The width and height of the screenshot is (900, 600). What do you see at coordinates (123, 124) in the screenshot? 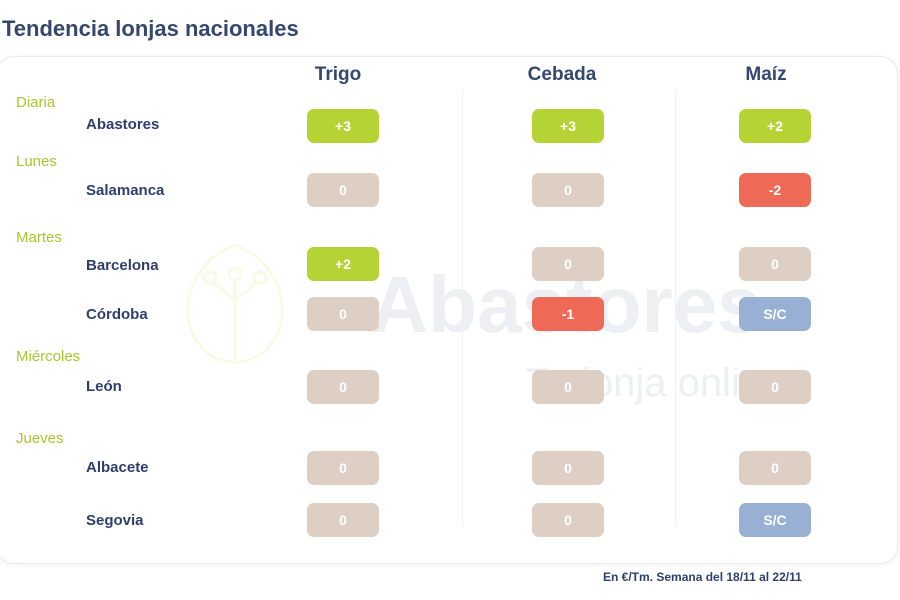
I see `market-name-abastores: Abastores` at bounding box center [123, 124].